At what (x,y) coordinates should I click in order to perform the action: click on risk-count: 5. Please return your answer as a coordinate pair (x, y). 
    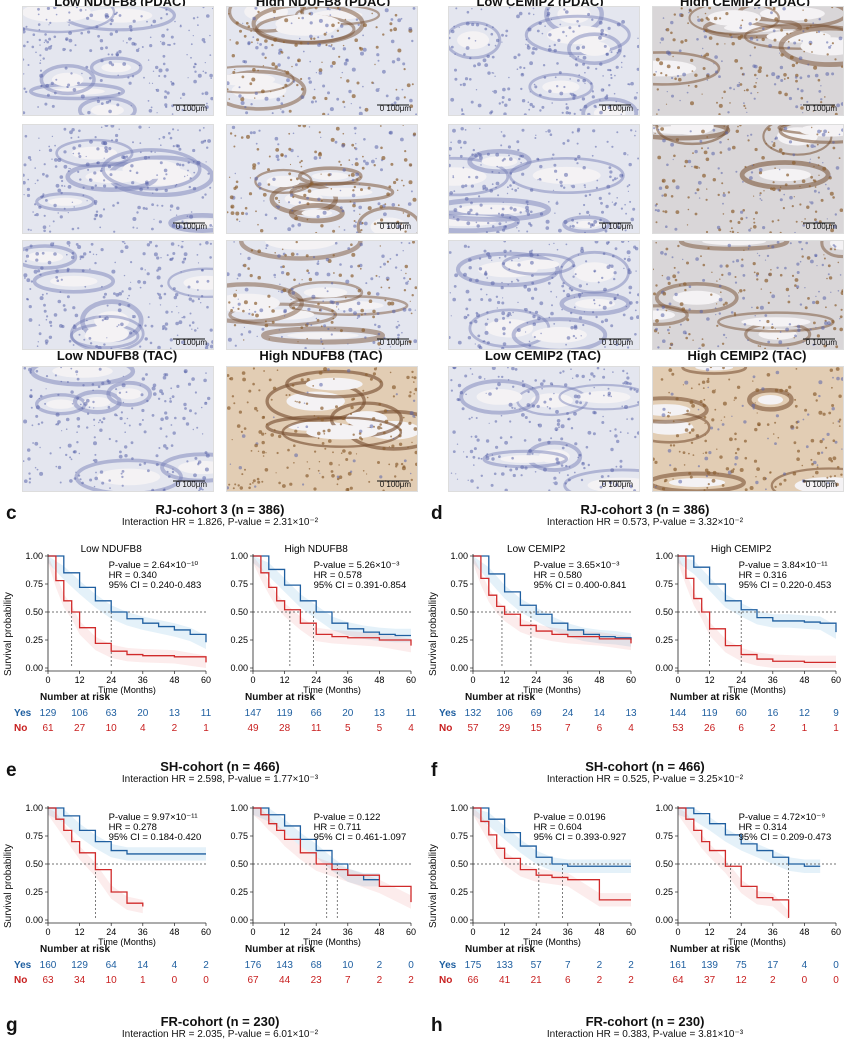
    Looking at the image, I should click on (379, 728).